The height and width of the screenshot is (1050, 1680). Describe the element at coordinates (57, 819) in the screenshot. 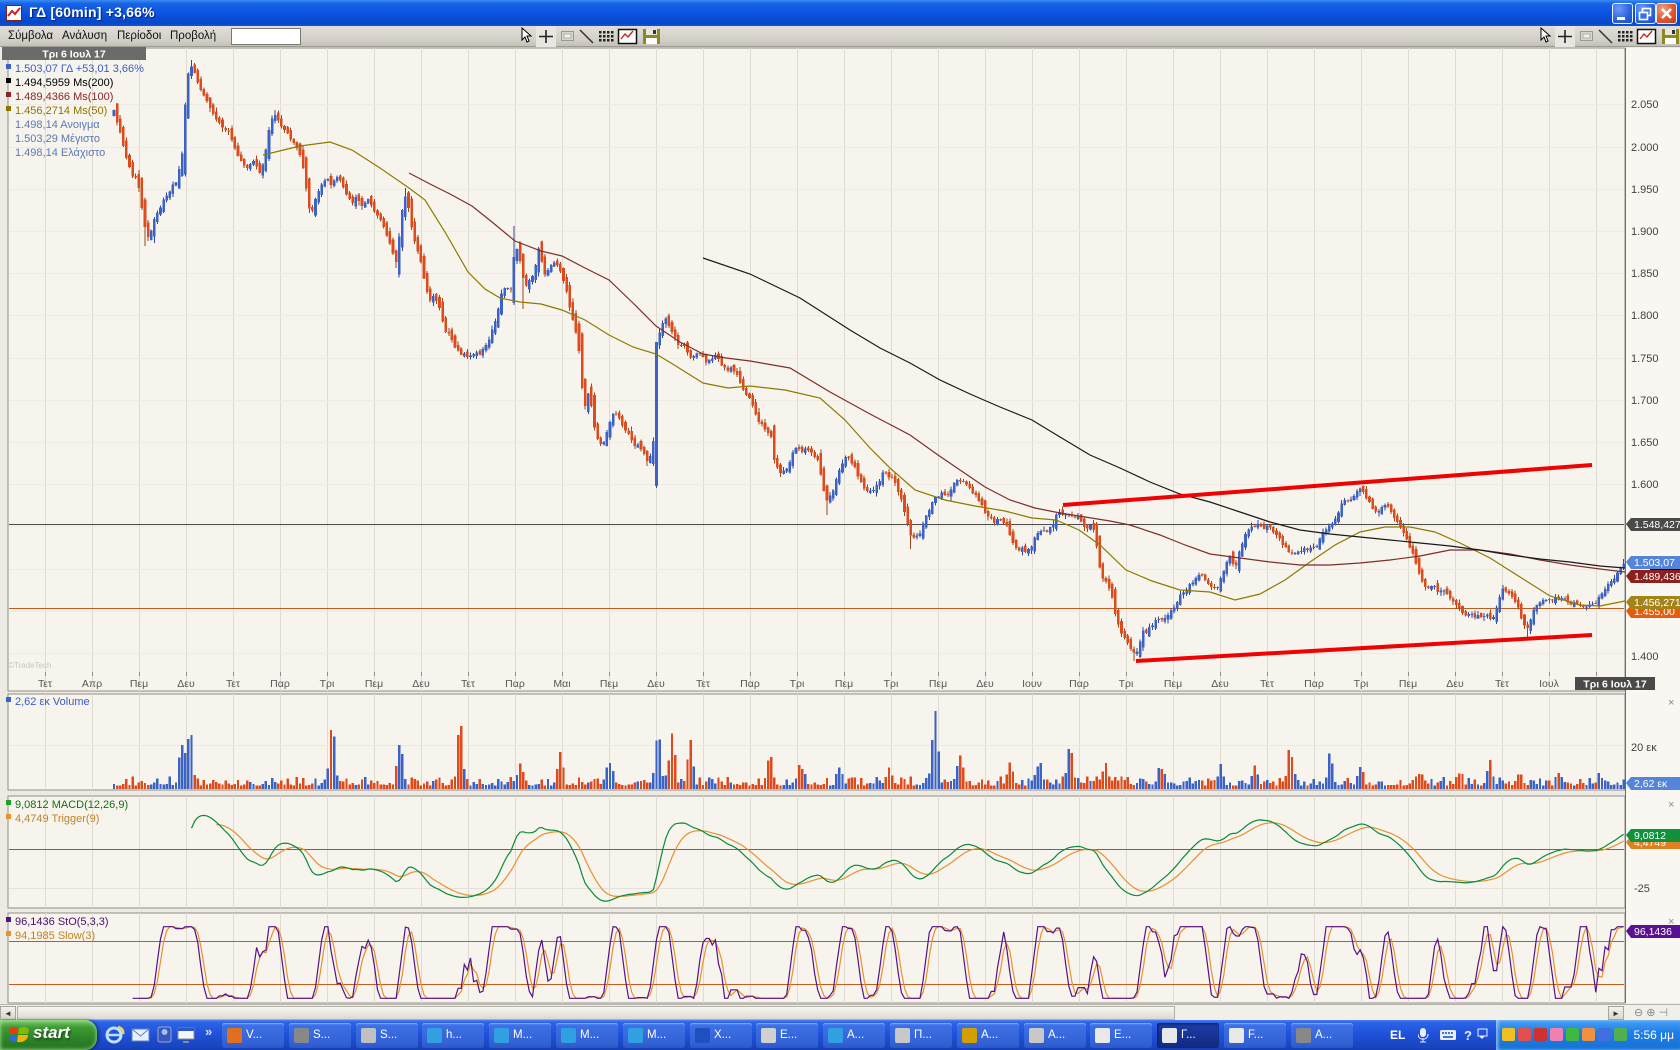

I see `svg-text: 4,4749 Trigger(9)` at that location.